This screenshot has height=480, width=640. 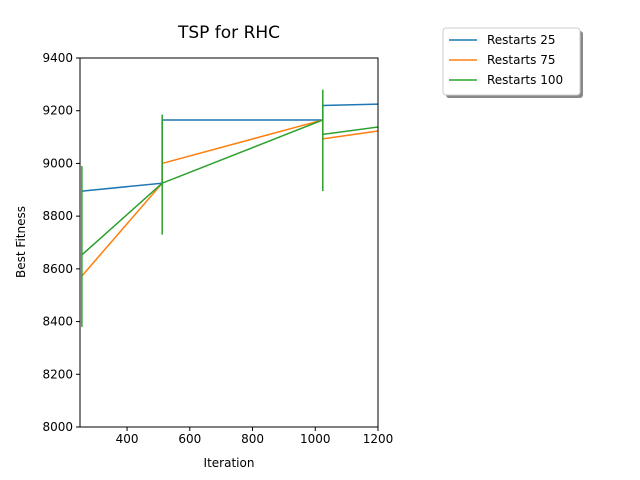 I want to click on y-axis-label: Best Fitness, so click(x=21, y=242).